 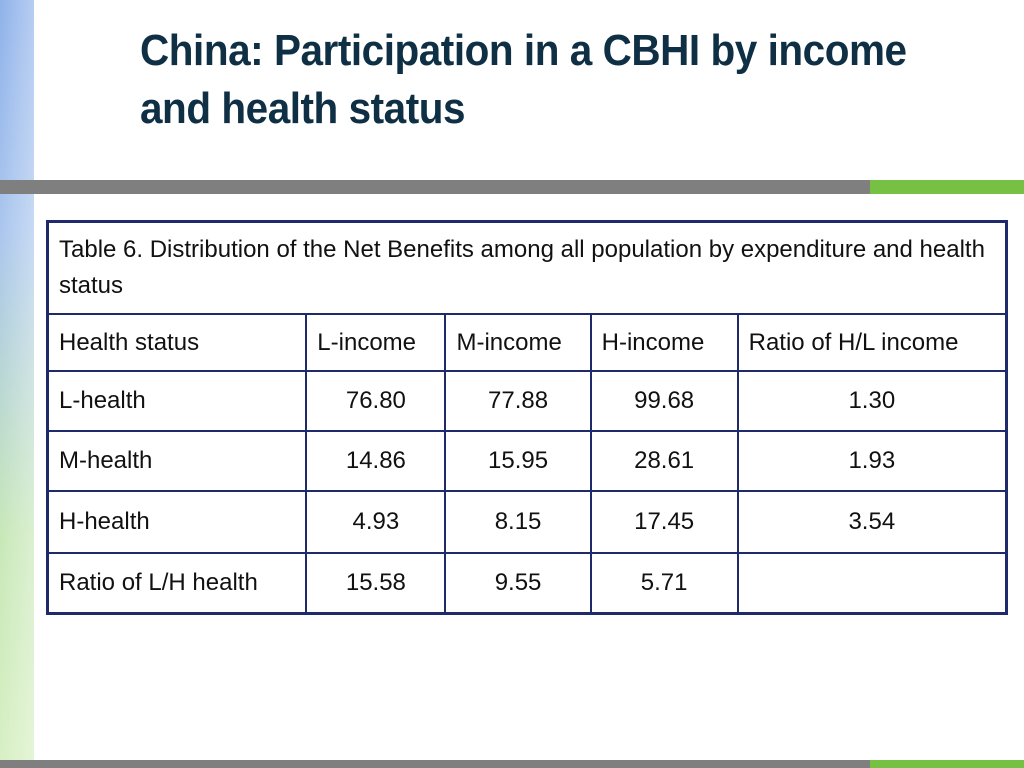 I want to click on table-cell: 17.45, so click(x=664, y=522).